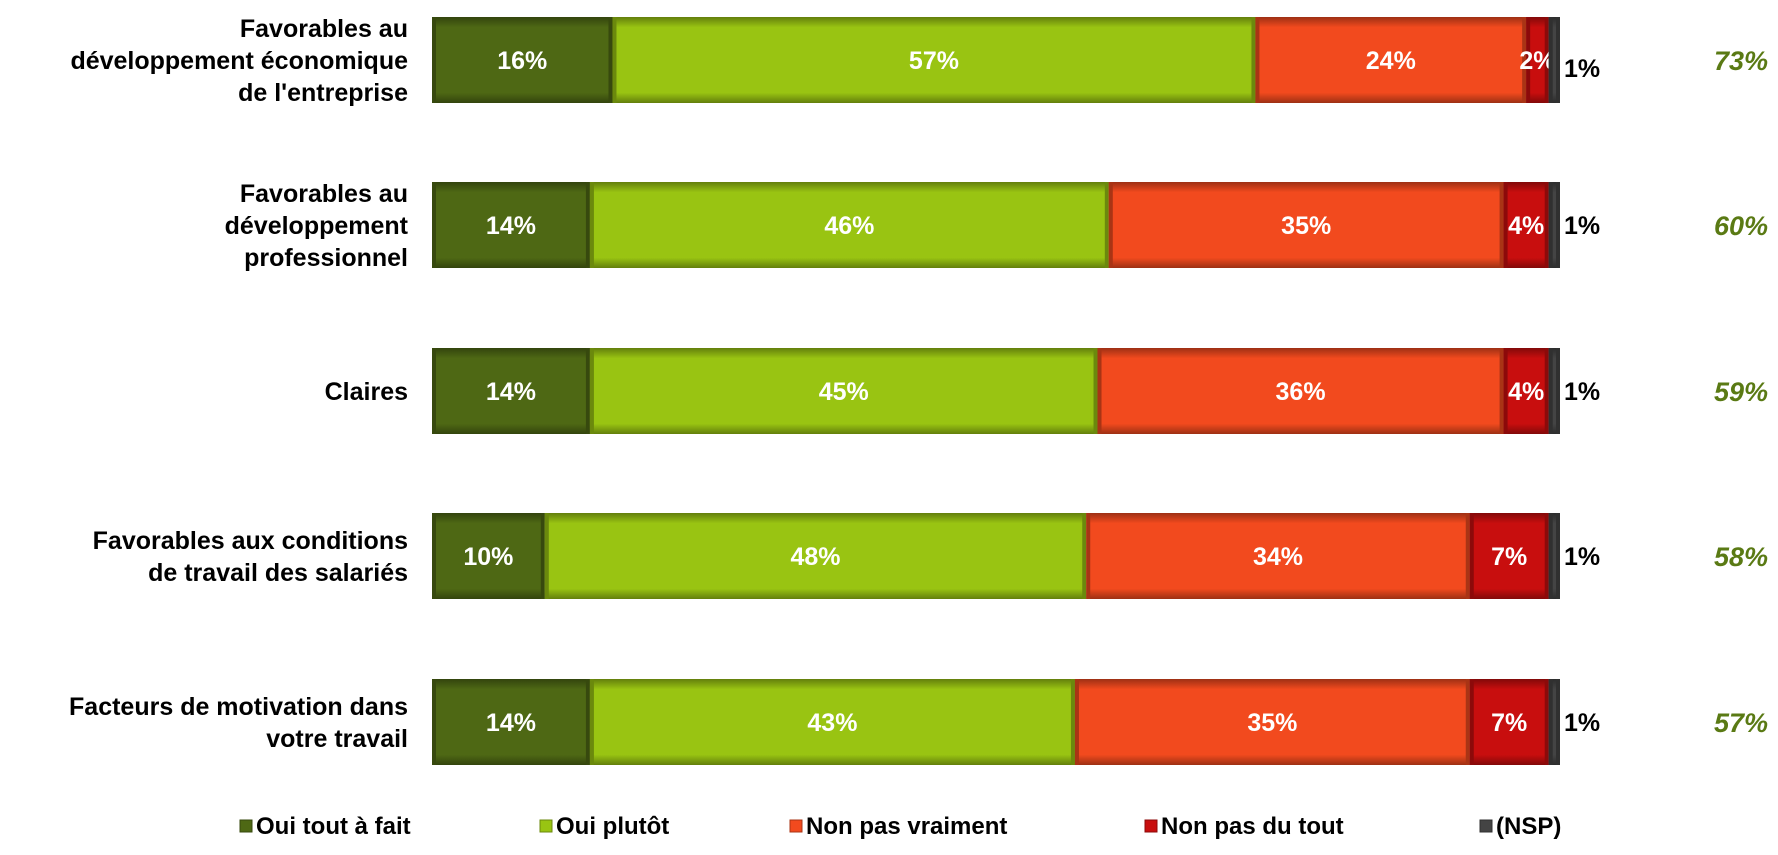 Image resolution: width=1778 pixels, height=855 pixels. What do you see at coordinates (1741, 557) in the screenshot?
I see `total-label: 58%` at bounding box center [1741, 557].